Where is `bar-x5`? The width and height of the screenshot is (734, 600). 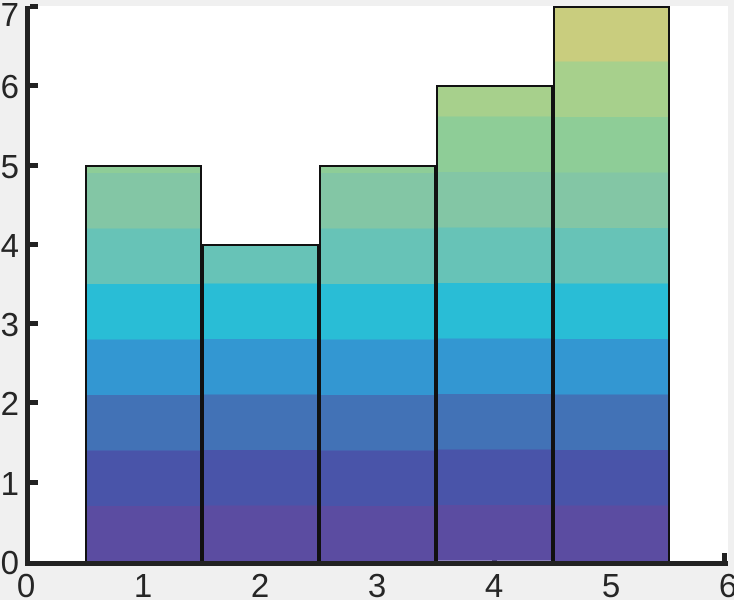
bar-x5 is located at coordinates (611, 283).